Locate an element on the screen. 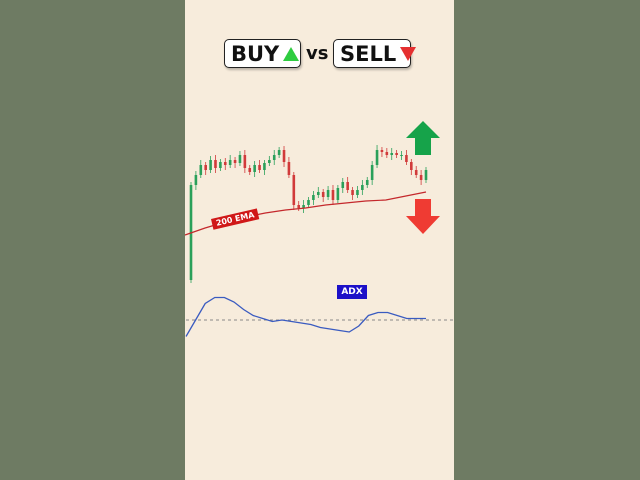 The image size is (640, 480). buy-badge: BUY is located at coordinates (262, 53).